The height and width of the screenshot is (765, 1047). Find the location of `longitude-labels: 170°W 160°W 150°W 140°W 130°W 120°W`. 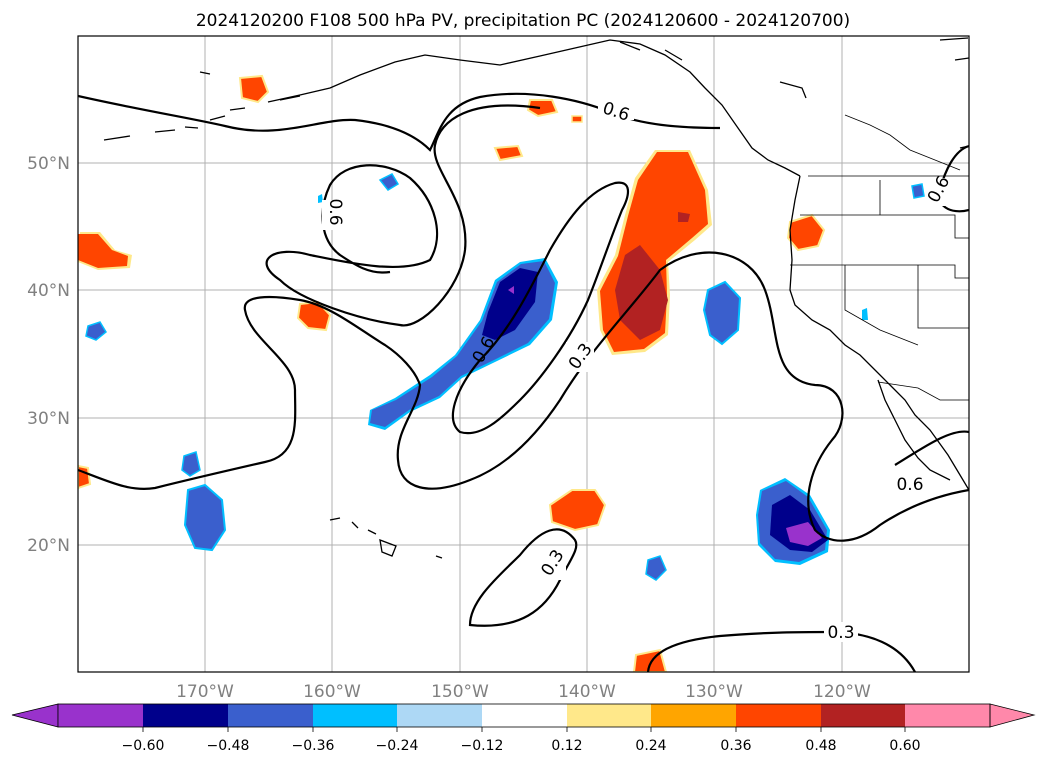

longitude-labels: 170°W 160°W 150°W 140°W 130°W 120°W is located at coordinates (523, 692).